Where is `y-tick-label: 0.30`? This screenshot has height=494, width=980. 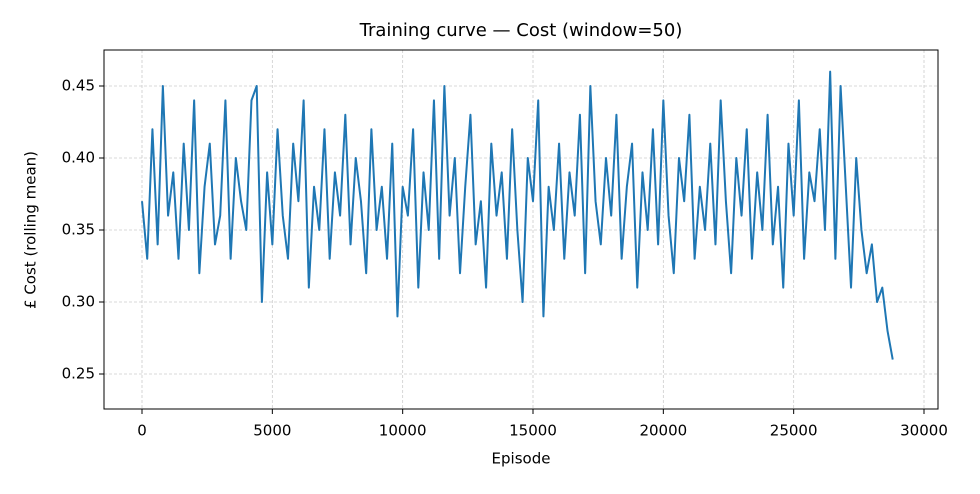 y-tick-label: 0.30 is located at coordinates (78, 302).